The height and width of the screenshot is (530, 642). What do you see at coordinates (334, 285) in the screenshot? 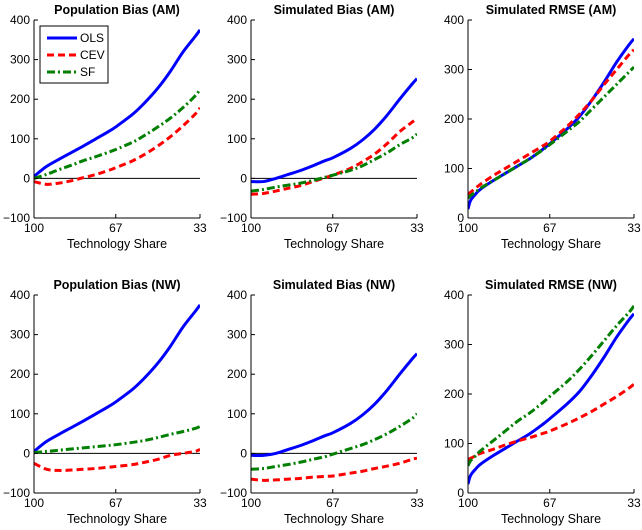
I see `panel-title: Simulated Bias (NW)` at bounding box center [334, 285].